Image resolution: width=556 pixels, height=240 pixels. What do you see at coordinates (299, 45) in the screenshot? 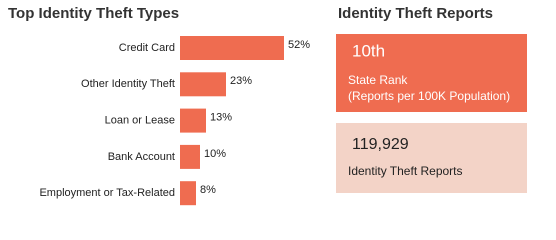
I see `value-label: 52%` at bounding box center [299, 45].